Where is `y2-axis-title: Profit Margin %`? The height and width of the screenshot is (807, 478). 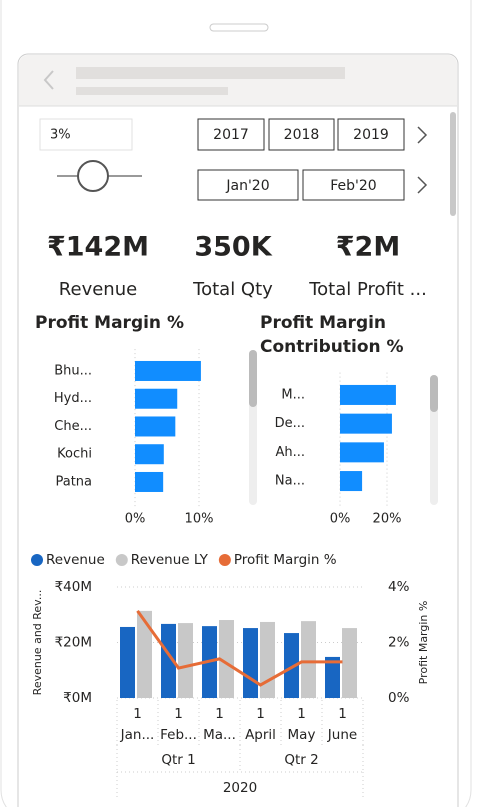 y2-axis-title: Profit Margin % is located at coordinates (423, 643).